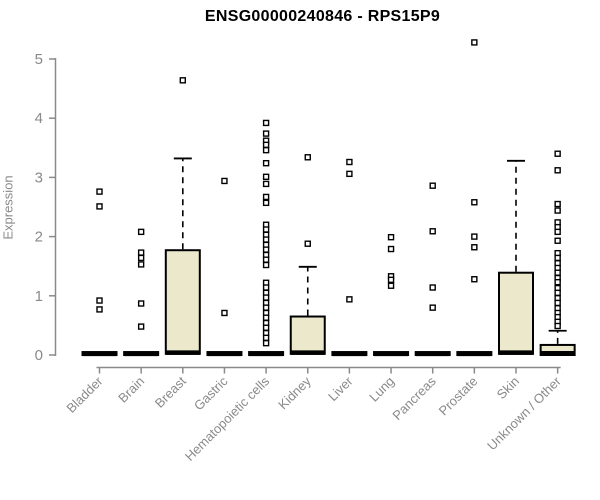  Describe the element at coordinates (381, 389) in the screenshot. I see `x-category-label-lung: Lung` at that location.